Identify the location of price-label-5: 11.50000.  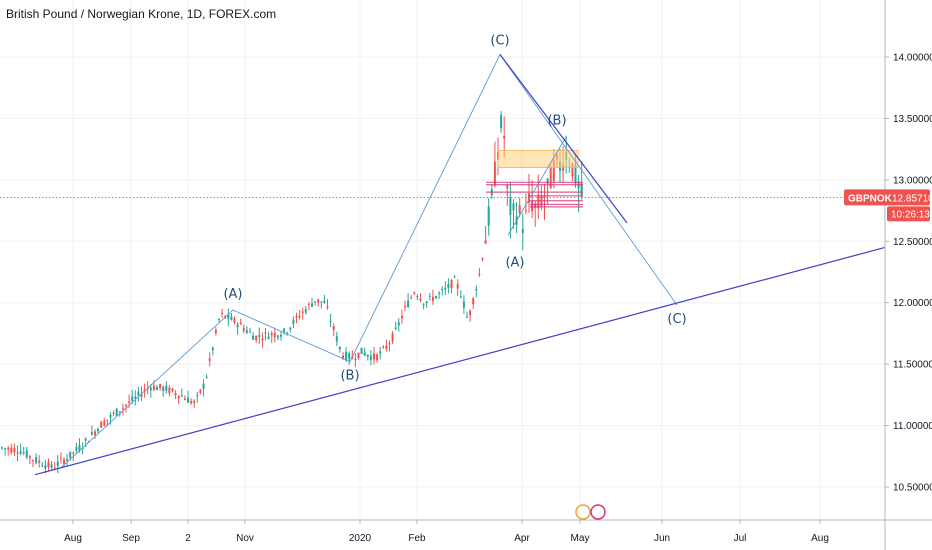
(912, 365).